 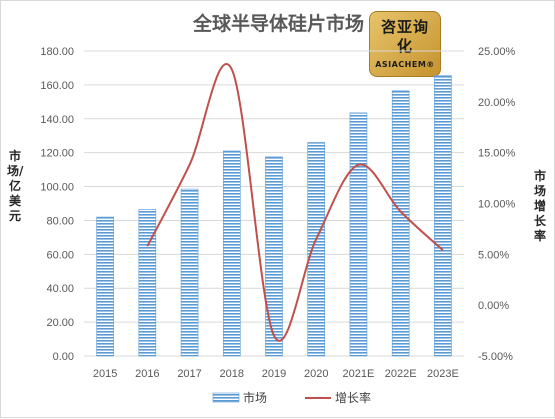 What do you see at coordinates (359, 374) in the screenshot?
I see `x-tick-label: 2021E` at bounding box center [359, 374].